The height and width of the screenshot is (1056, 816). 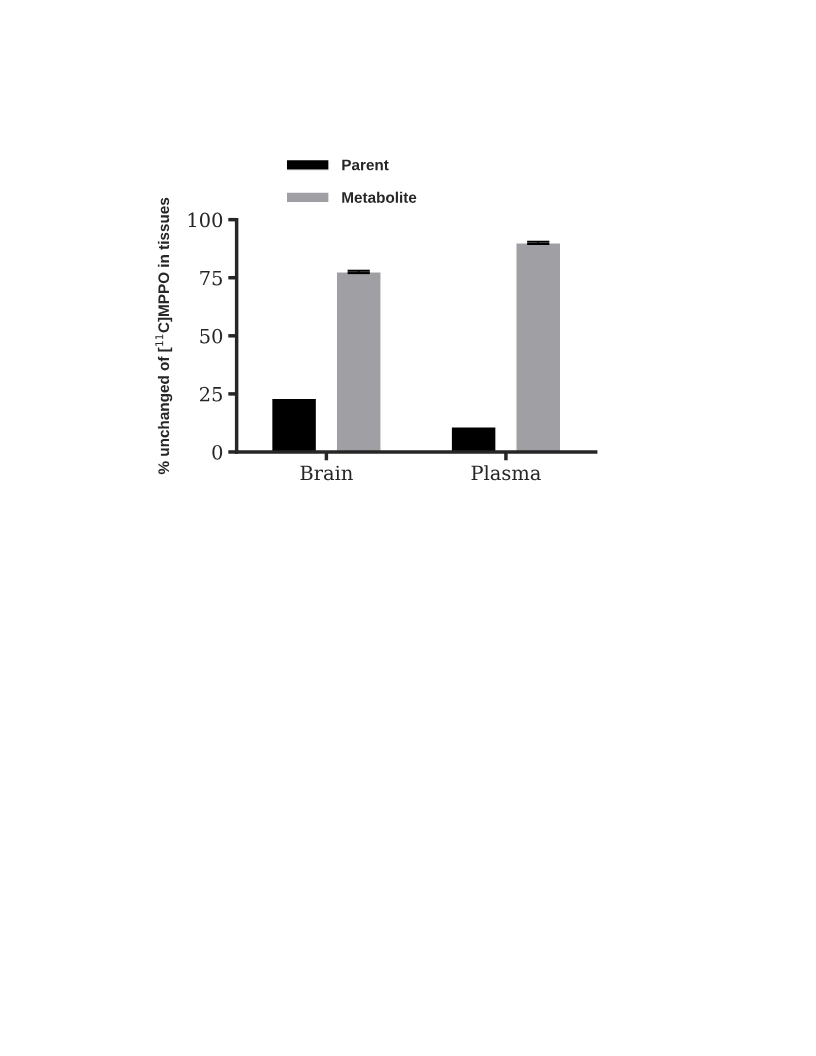 What do you see at coordinates (506, 473) in the screenshot?
I see `x-tick-label: Plasma` at bounding box center [506, 473].